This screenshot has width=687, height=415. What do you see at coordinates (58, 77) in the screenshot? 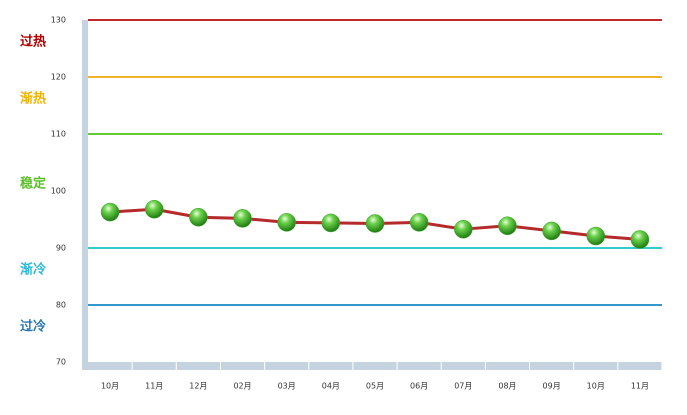
I see `y-tick-label: 120` at bounding box center [58, 77].